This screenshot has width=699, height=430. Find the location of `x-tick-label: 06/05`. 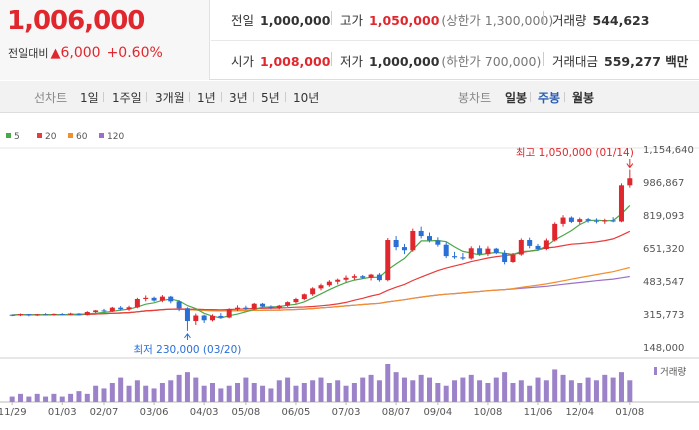

x-tick-label: 06/05 is located at coordinates (296, 412).